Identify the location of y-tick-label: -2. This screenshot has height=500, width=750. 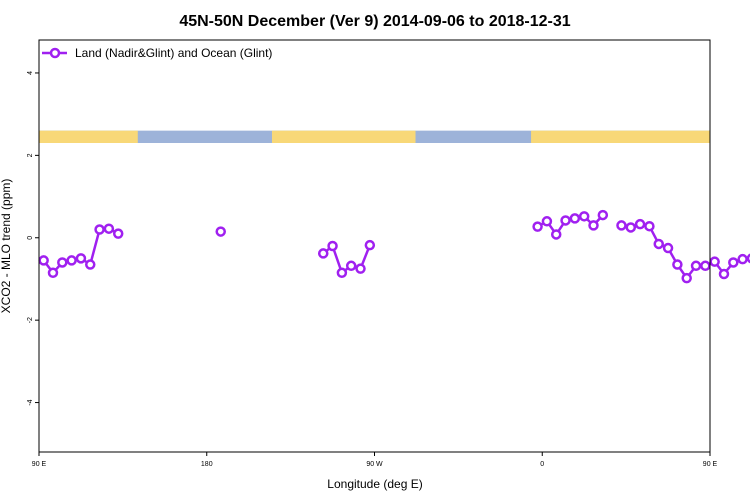
(30, 320).